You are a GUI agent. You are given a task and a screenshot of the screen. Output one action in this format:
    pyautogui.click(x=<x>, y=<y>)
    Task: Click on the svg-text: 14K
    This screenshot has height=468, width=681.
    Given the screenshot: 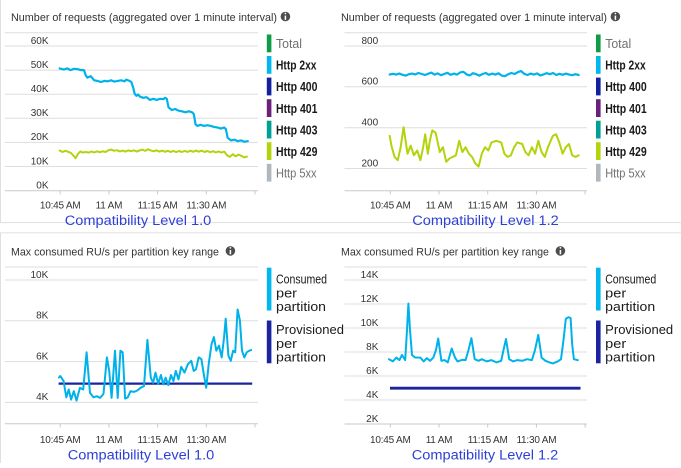 What is the action you would take?
    pyautogui.click(x=370, y=275)
    